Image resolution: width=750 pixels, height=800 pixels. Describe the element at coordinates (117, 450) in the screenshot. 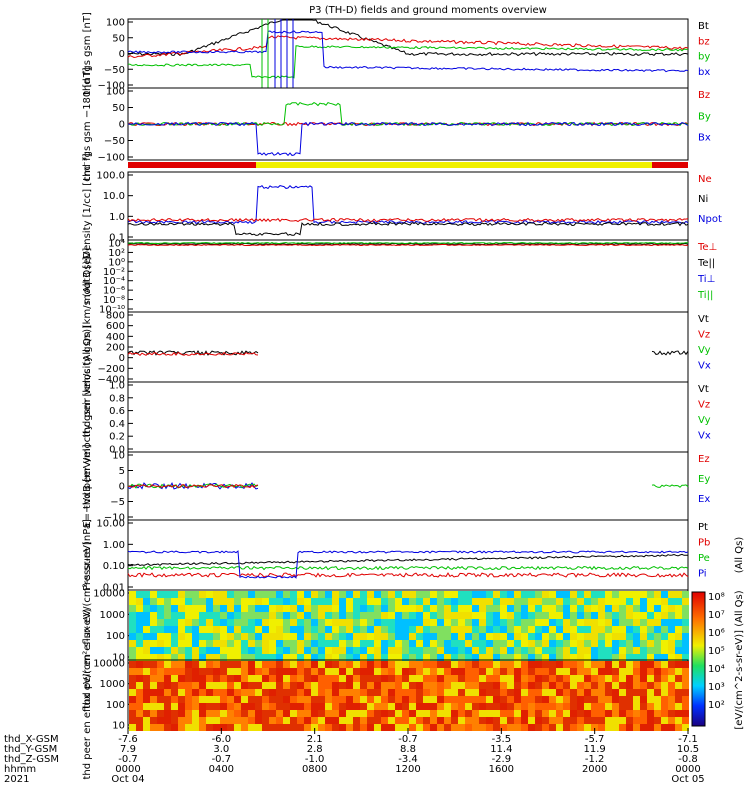

I see `y-tick-label: 0.0` at that location.